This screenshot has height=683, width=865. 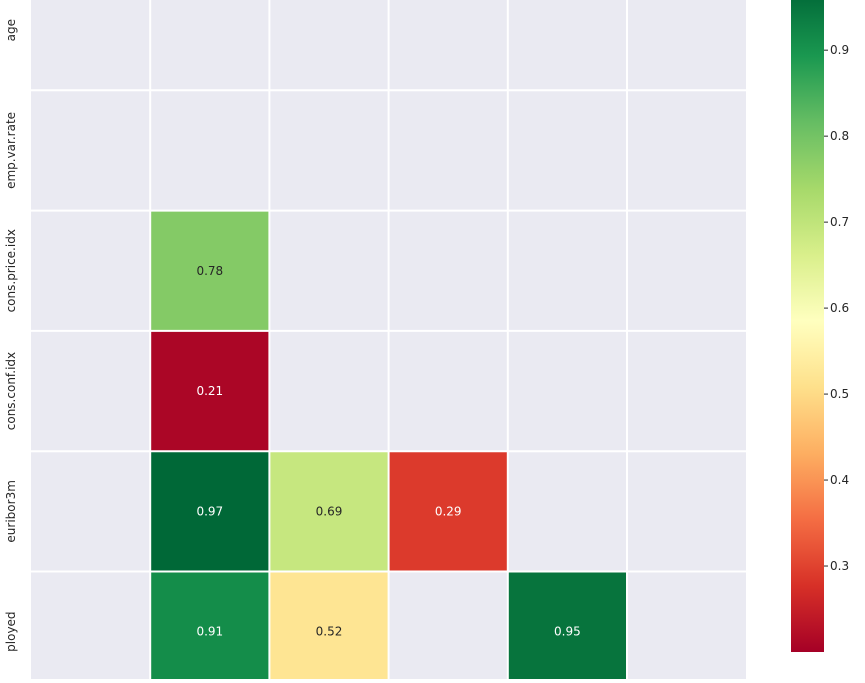 I want to click on colorbar-tick-label: 0.5, so click(x=839, y=394).